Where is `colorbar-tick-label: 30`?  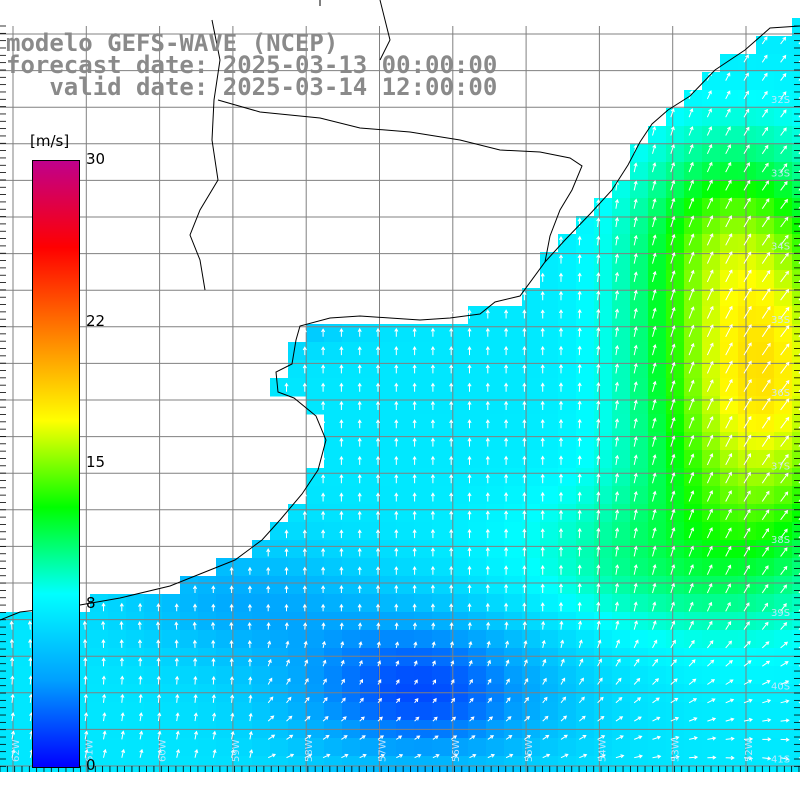
colorbar-tick-label: 30 is located at coordinates (96, 159).